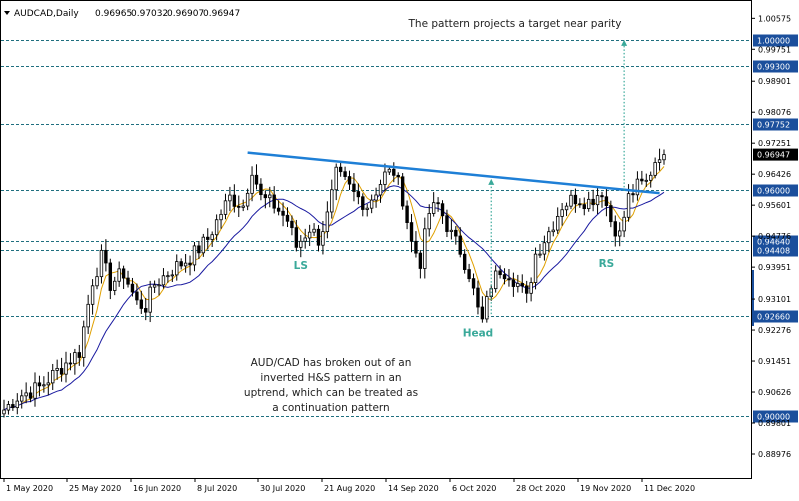  I want to click on y-tick-label: 0.93101, so click(774, 299).